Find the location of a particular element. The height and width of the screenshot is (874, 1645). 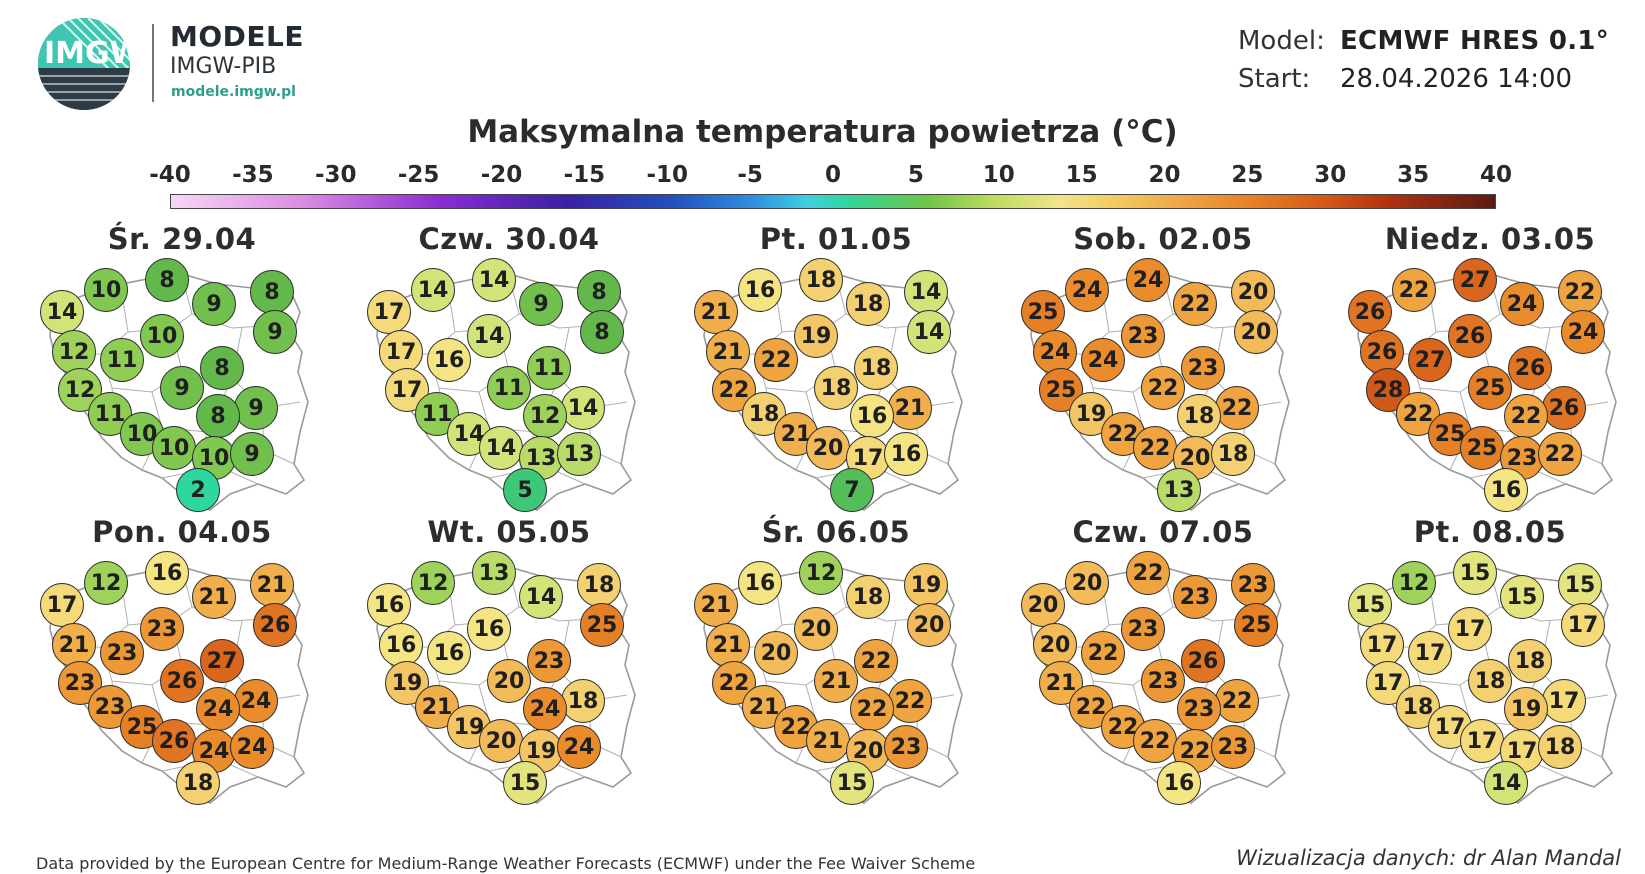

scale-tick-label: -5 is located at coordinates (750, 175).